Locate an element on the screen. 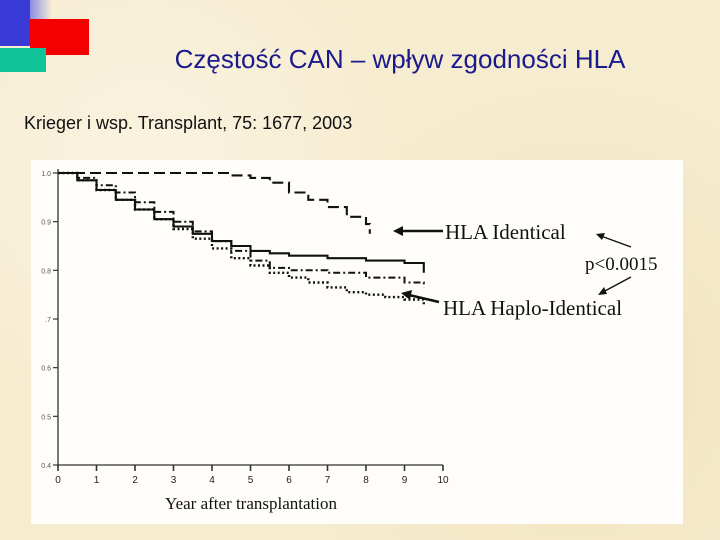 The height and width of the screenshot is (540, 720). p-bracket-lower is located at coordinates (617, 284).